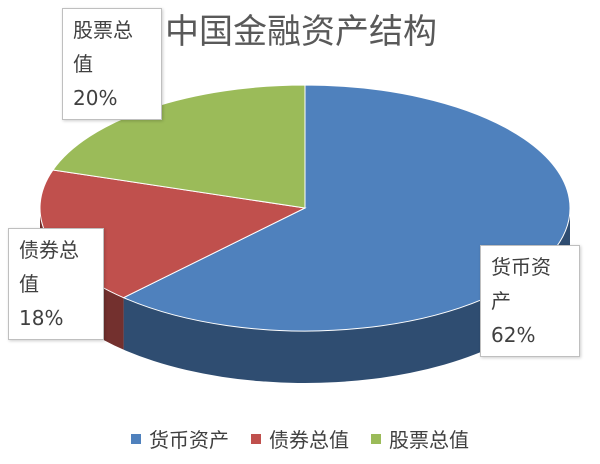 This screenshot has width=600, height=464. I want to click on legend-label: 债券总值, so click(309, 440).